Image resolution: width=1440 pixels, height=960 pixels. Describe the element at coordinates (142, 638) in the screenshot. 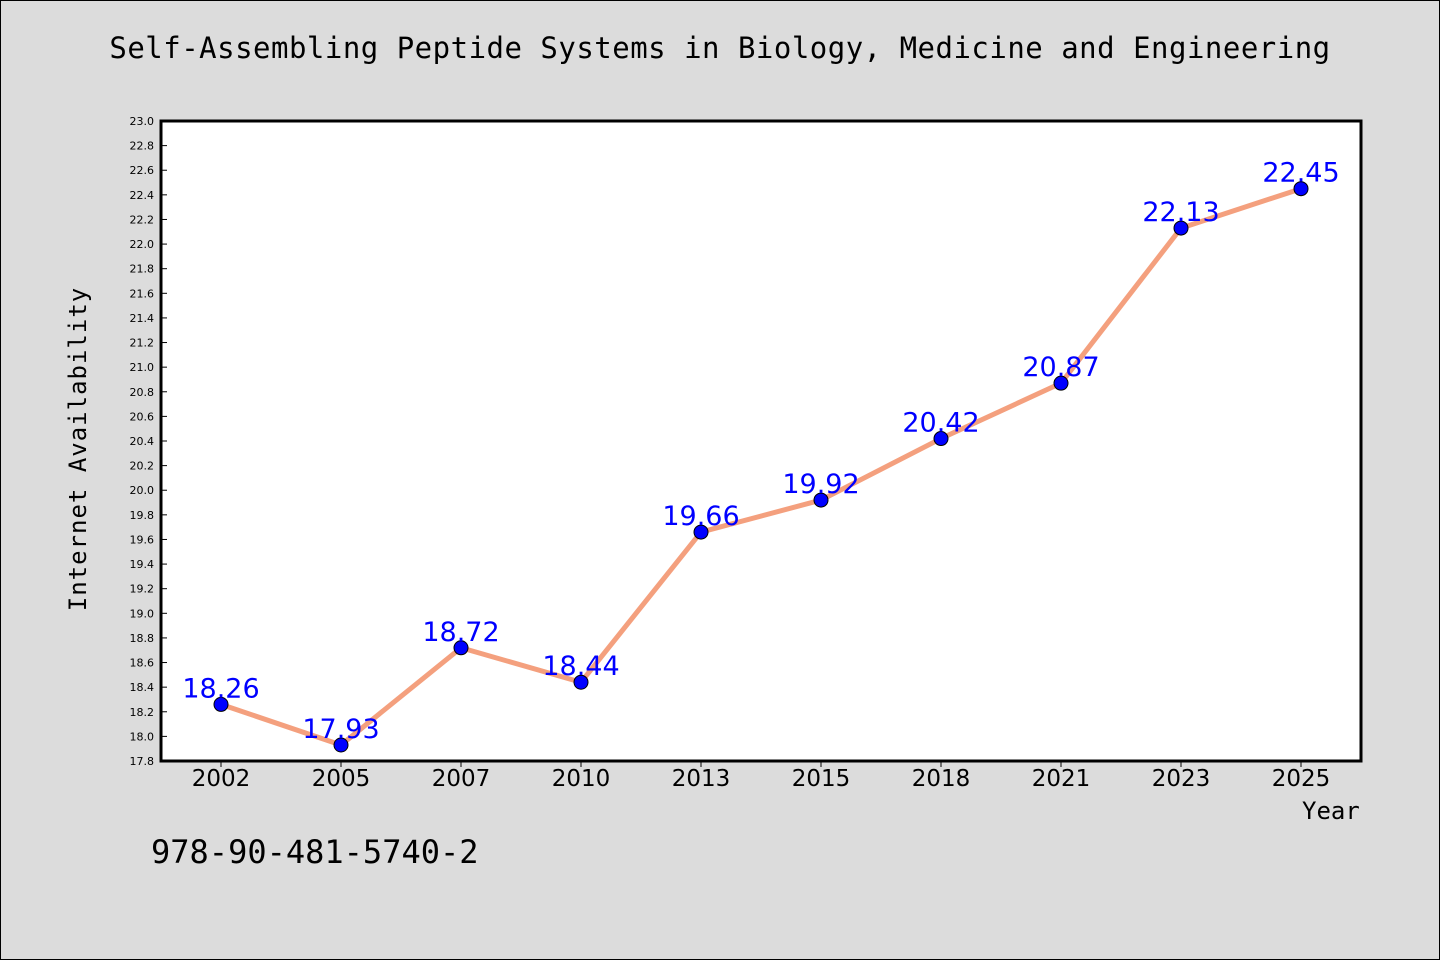

I see `y-tick-label: 18.8` at that location.